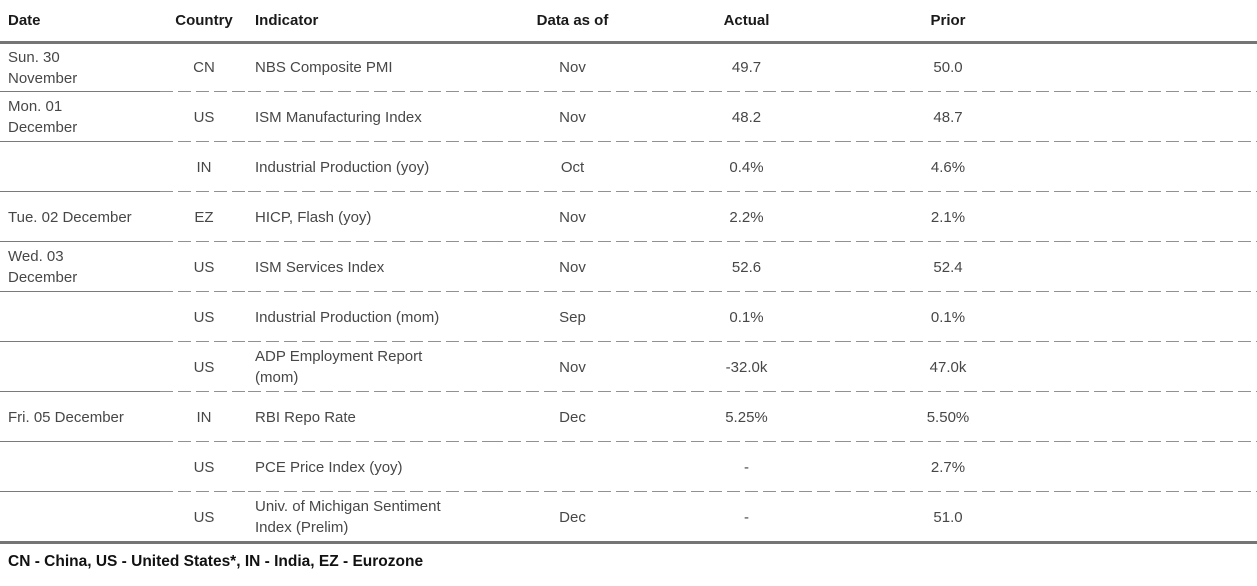 The width and height of the screenshot is (1257, 586). I want to click on prior-cell: 4.6%, so click(948, 167).